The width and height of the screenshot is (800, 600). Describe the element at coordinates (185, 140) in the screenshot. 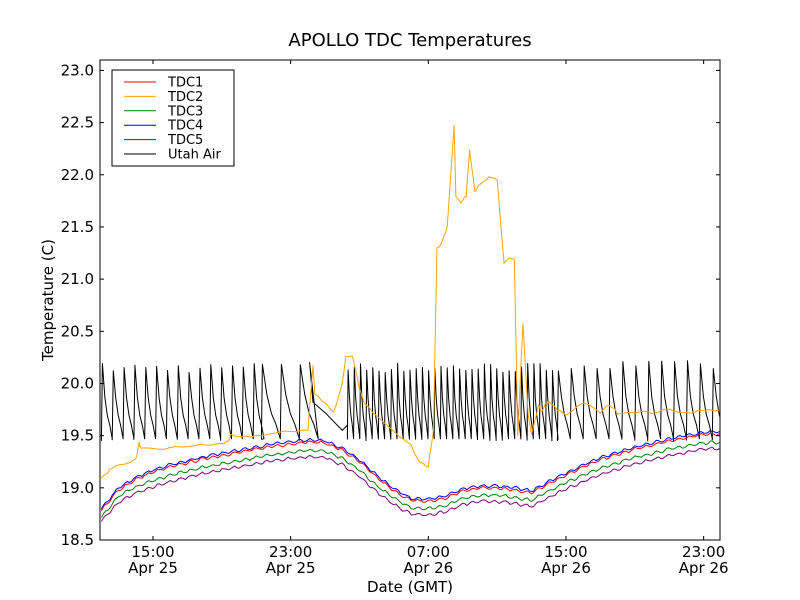

I see `legend-label: TDC5` at that location.